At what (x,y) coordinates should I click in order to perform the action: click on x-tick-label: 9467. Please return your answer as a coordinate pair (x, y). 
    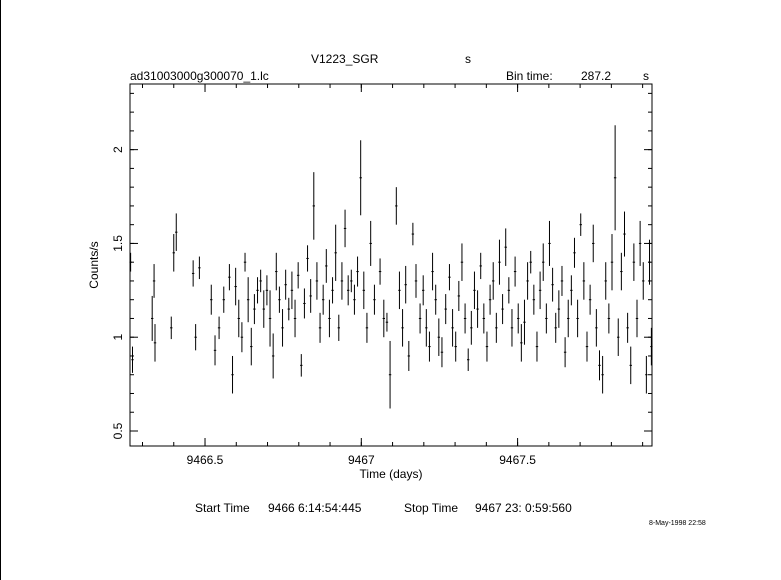
    Looking at the image, I should click on (361, 460).